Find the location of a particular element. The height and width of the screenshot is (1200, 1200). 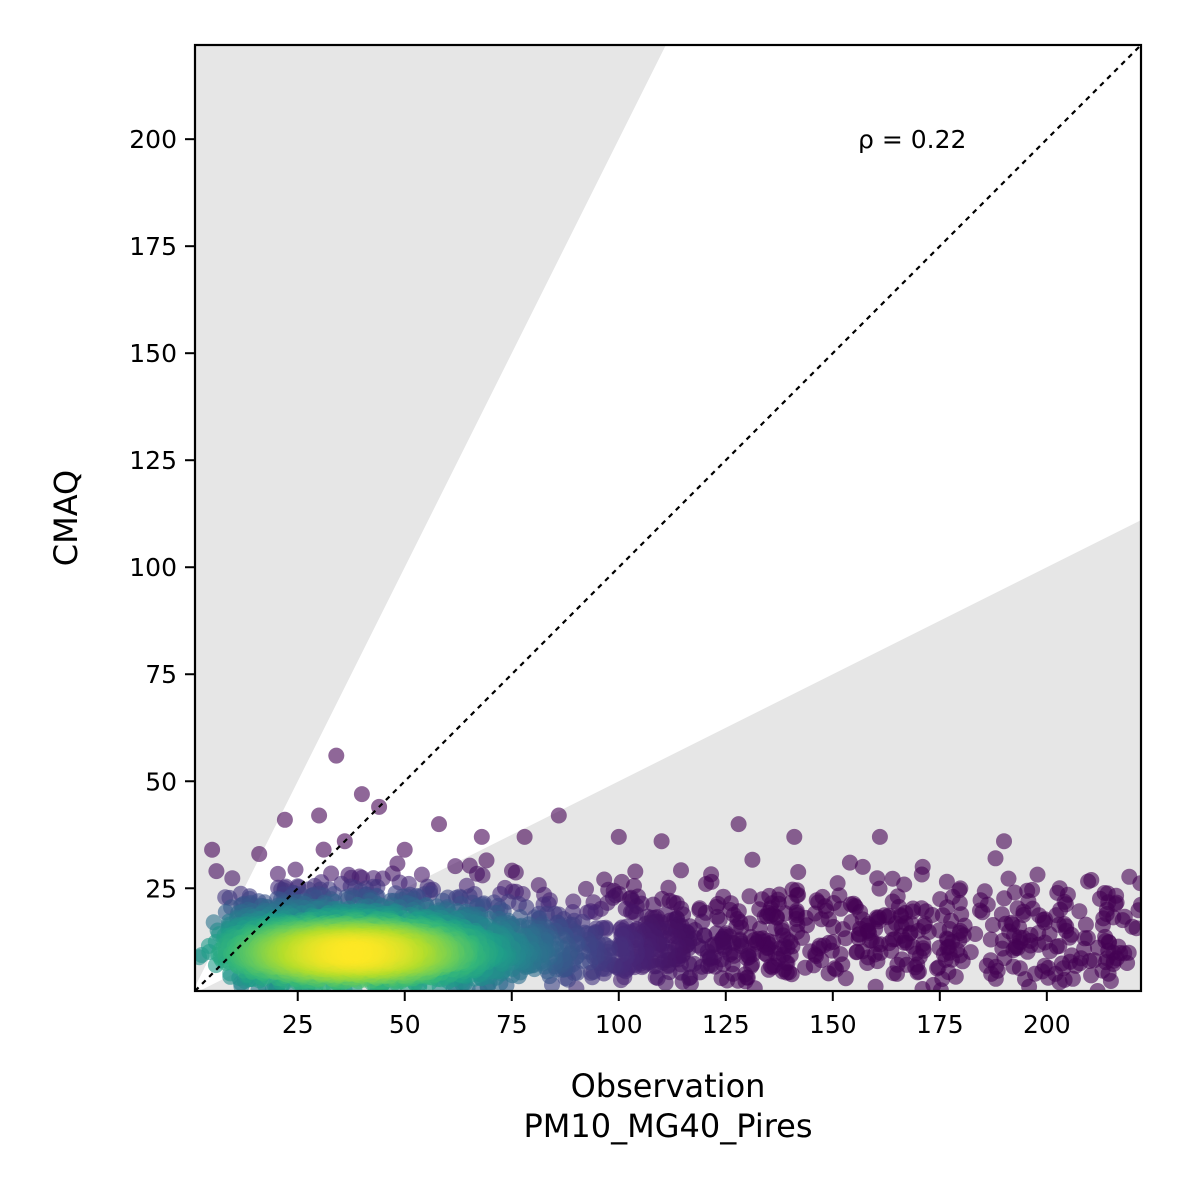

y-axis: 25 50 75 100 125 150 175 200 is located at coordinates (162, 514).